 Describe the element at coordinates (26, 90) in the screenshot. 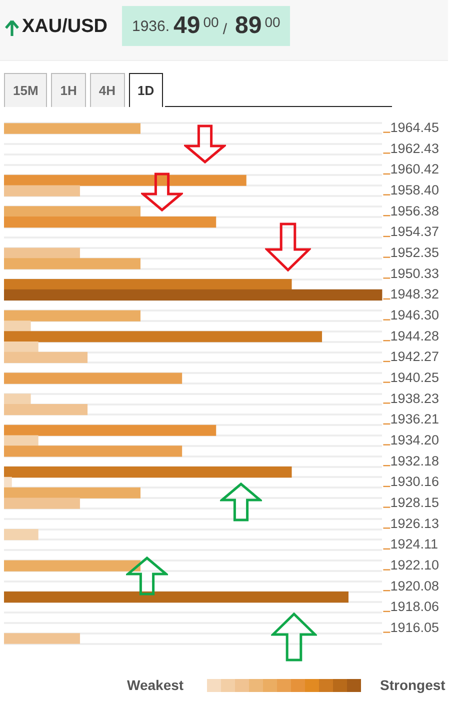

I see `text: 15M` at that location.